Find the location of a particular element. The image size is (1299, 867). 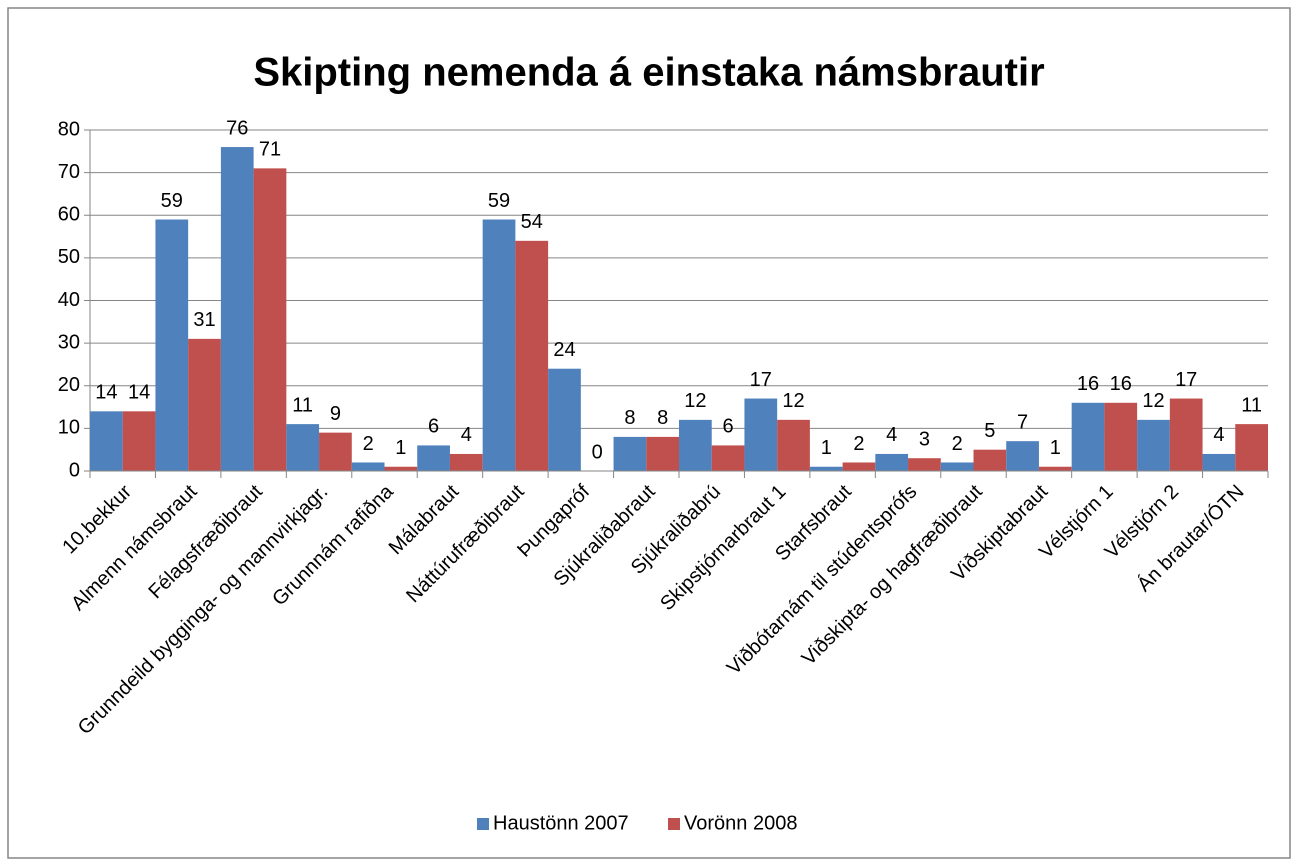

y-tick-label: 70 is located at coordinates (69, 172).